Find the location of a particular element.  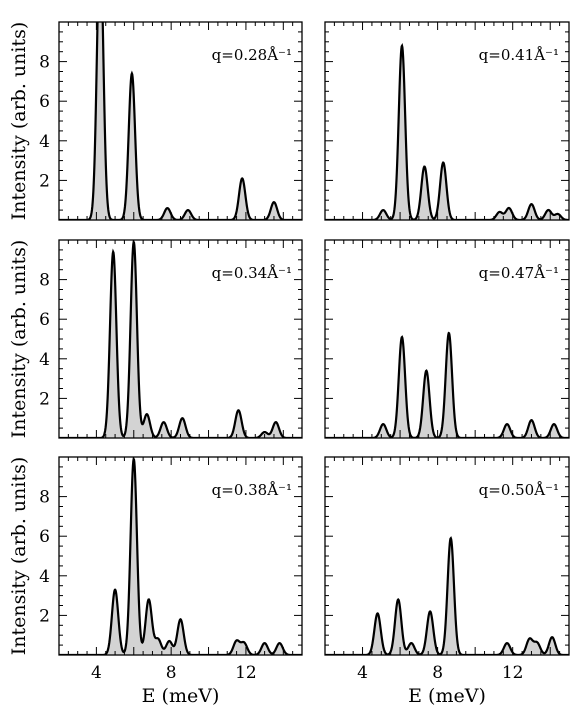

q-value-annotation: q=0.28Å⁻¹ is located at coordinates (252, 55).